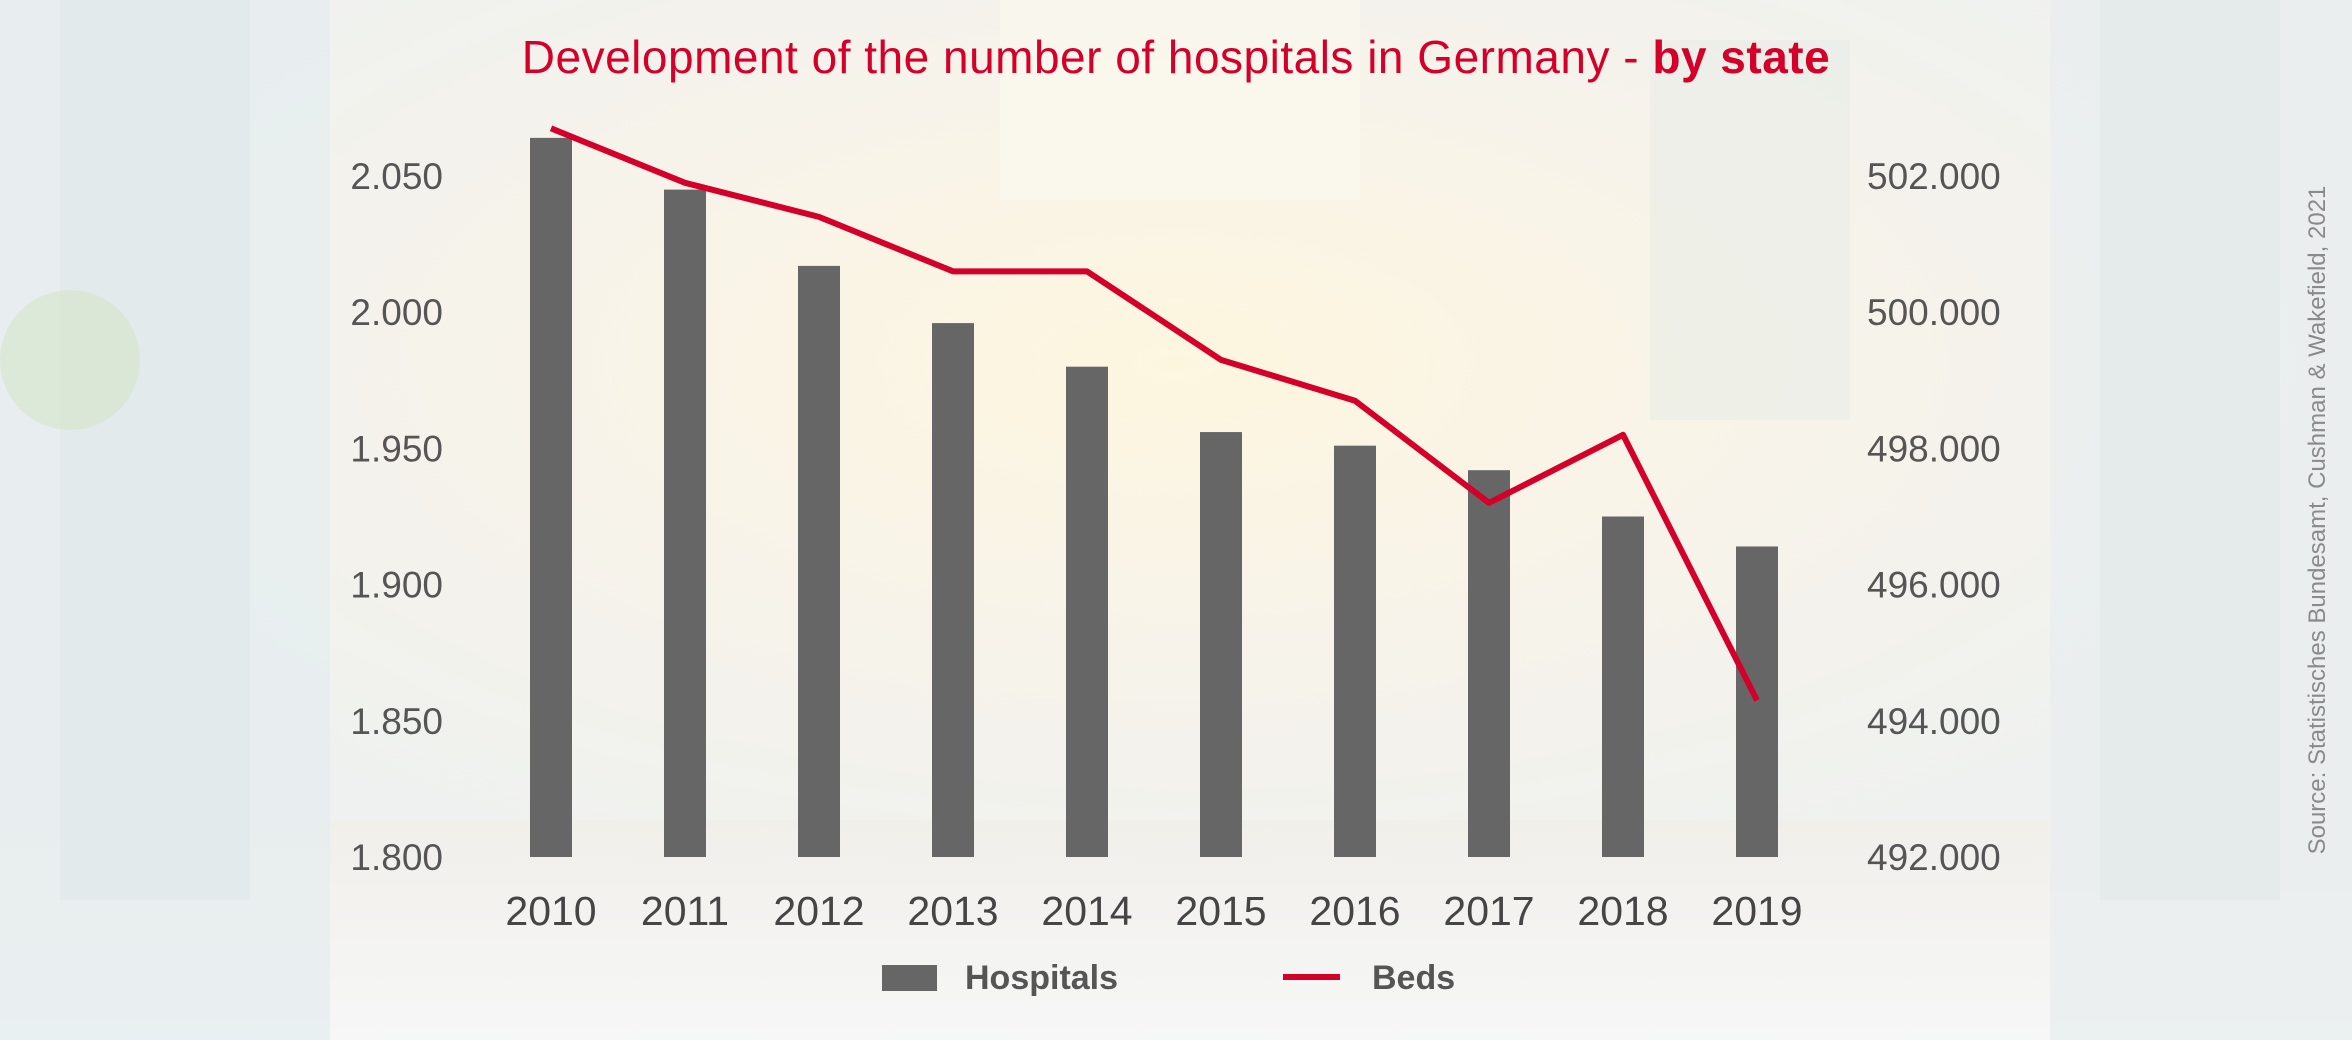 The width and height of the screenshot is (2352, 1040). I want to click on y-right-tick-label: 496.000, so click(1934, 585).